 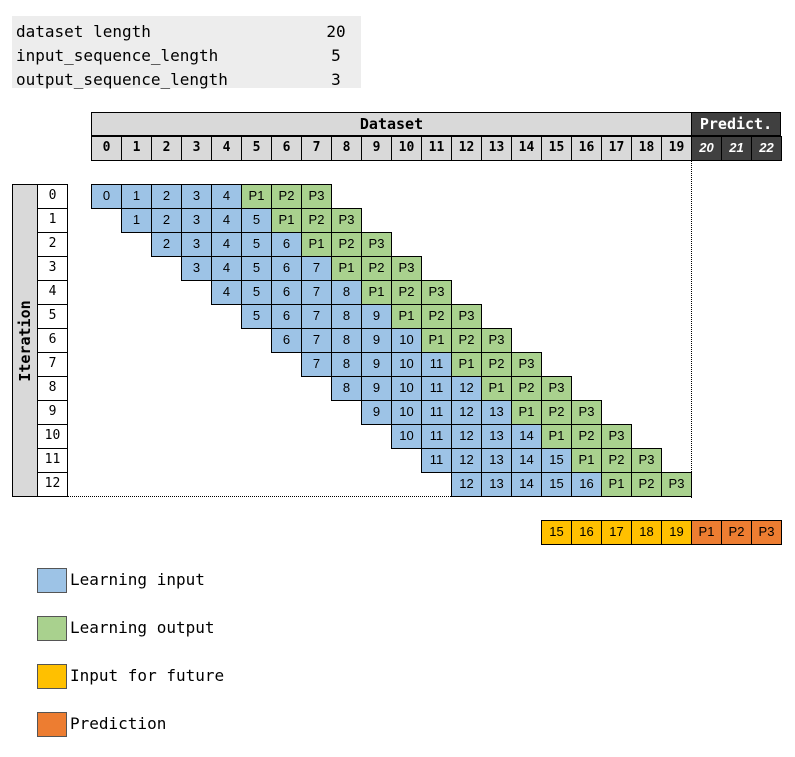 What do you see at coordinates (52, 436) in the screenshot?
I see `iteration-index-cell: 10` at bounding box center [52, 436].